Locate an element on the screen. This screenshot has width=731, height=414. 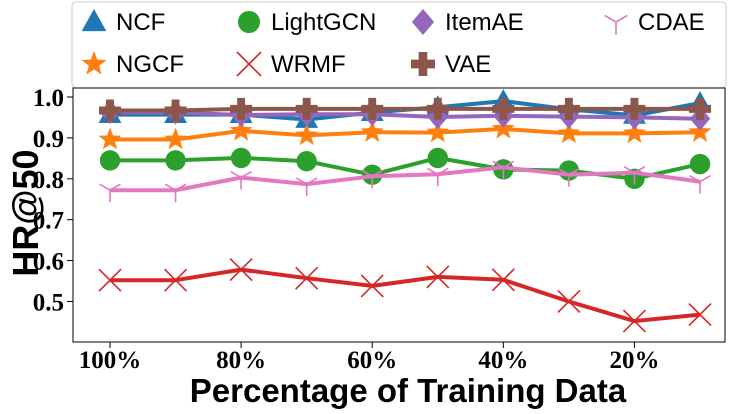
legend-marker-ncf is located at coordinates (94, 20).